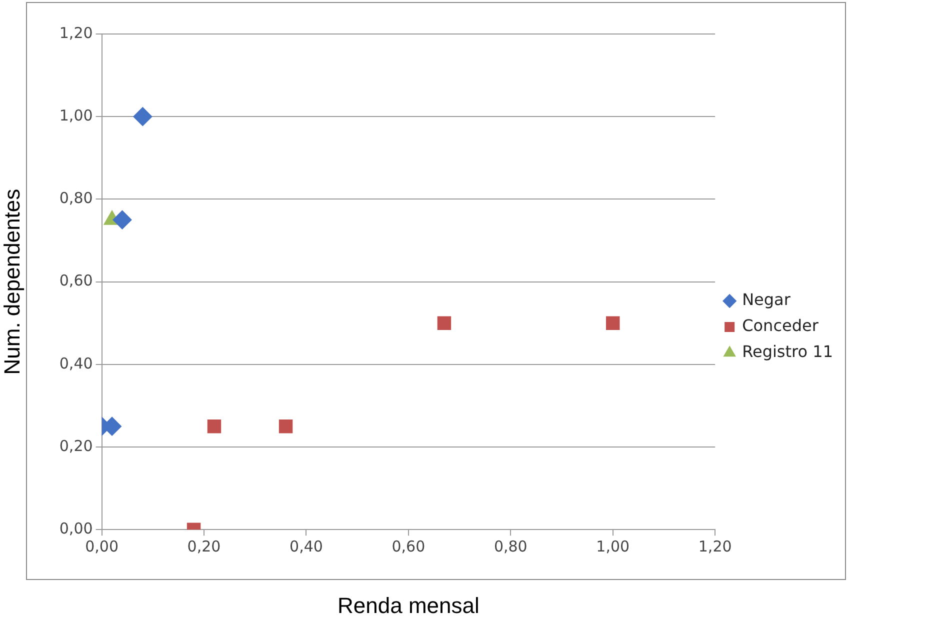  Describe the element at coordinates (76, 281) in the screenshot. I see `y-tick-label: 0,60` at that location.